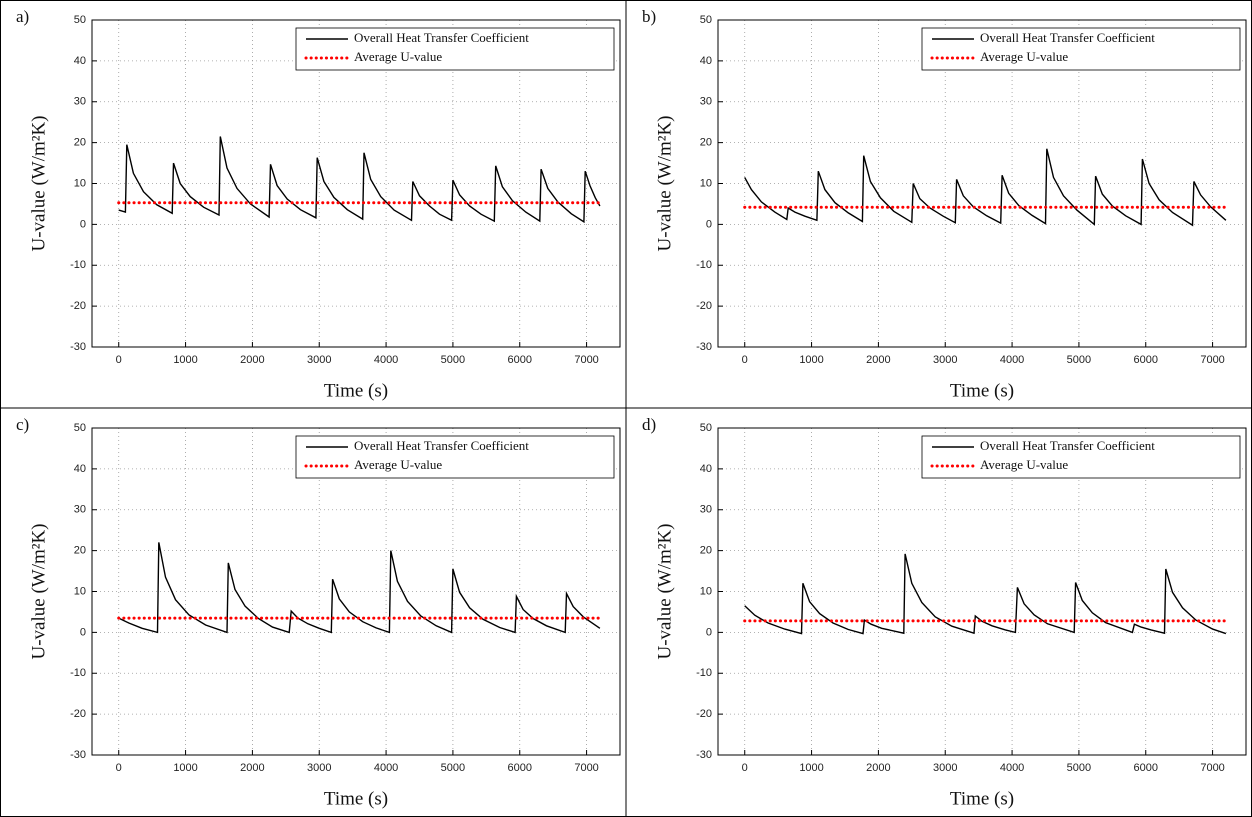  Describe the element at coordinates (22, 16) in the screenshot. I see `panel-label: a)` at that location.